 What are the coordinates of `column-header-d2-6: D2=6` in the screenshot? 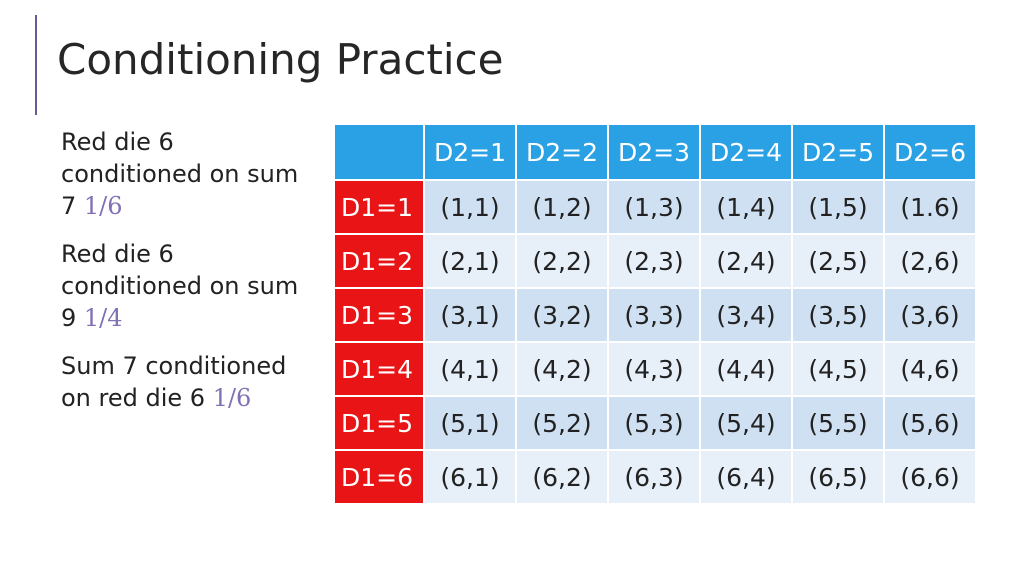 It's located at (930, 152).